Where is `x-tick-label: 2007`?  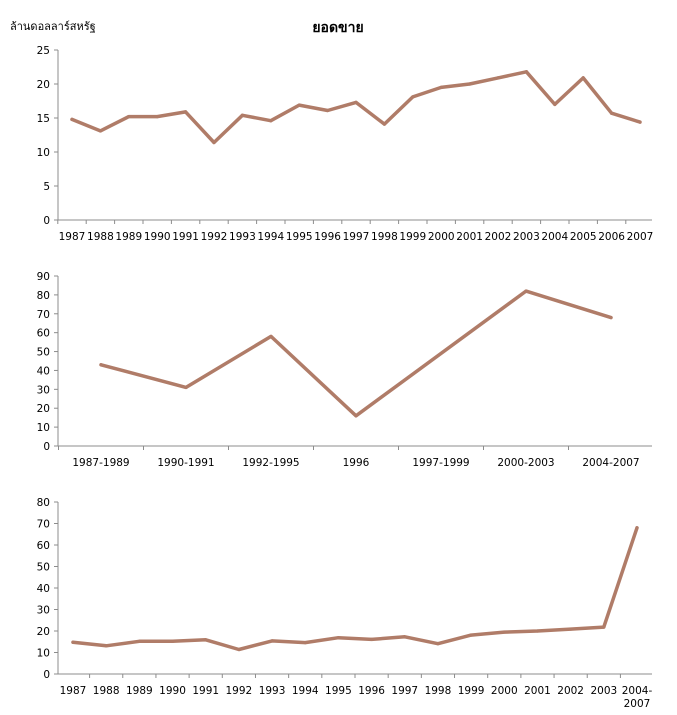
x-tick-label: 2007 is located at coordinates (640, 237).